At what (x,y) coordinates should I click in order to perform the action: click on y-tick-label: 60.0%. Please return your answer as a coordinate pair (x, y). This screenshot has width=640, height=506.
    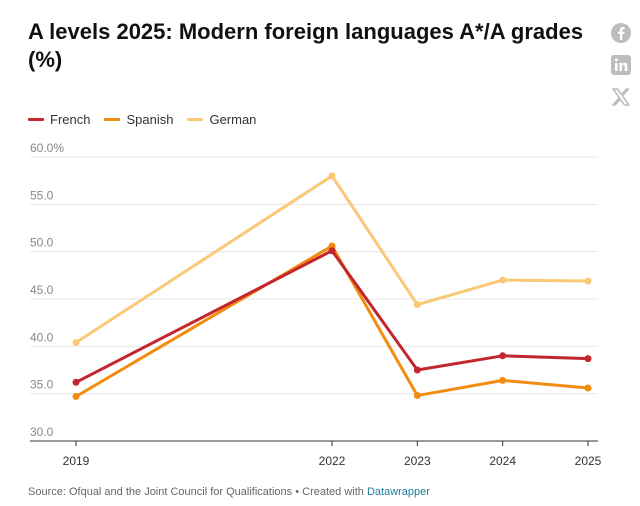
    Looking at the image, I should click on (47, 148).